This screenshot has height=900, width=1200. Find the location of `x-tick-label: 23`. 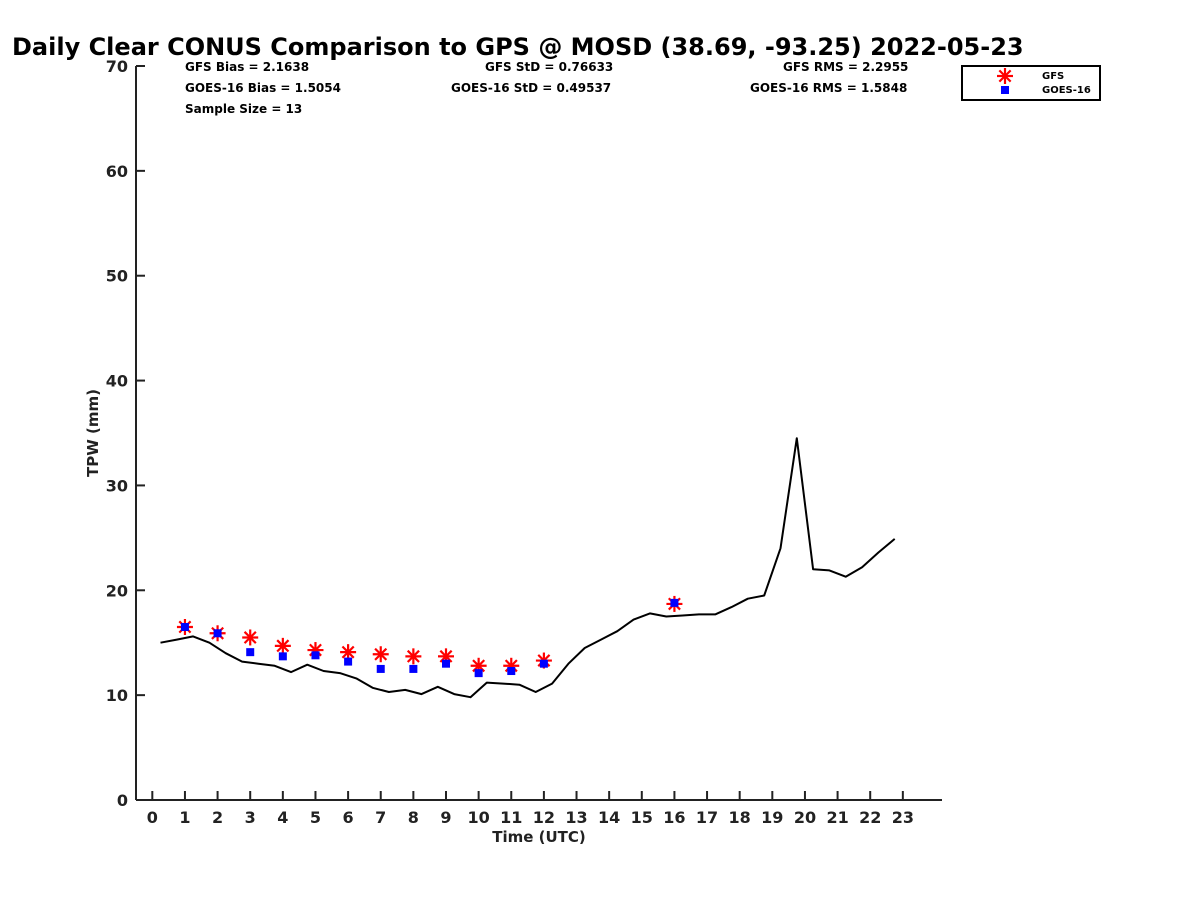

x-tick-label: 23 is located at coordinates (903, 817).